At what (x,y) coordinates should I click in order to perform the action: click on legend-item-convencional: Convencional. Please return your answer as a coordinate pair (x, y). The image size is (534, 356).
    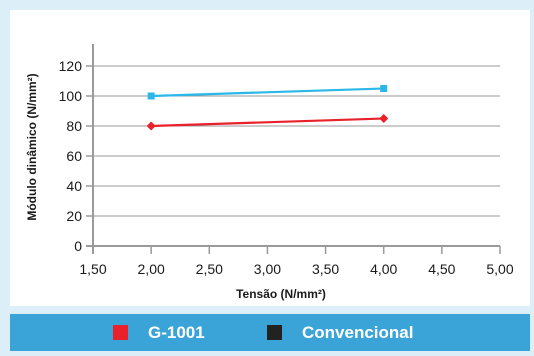
    Looking at the image, I should click on (340, 332).